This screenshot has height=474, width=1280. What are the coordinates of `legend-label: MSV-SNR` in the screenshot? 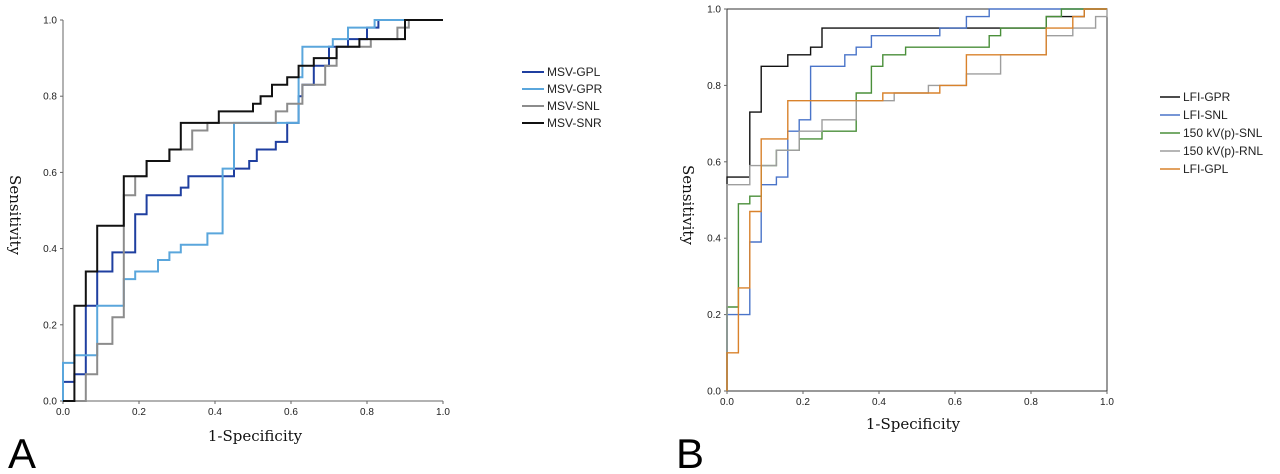 It's located at (574, 123).